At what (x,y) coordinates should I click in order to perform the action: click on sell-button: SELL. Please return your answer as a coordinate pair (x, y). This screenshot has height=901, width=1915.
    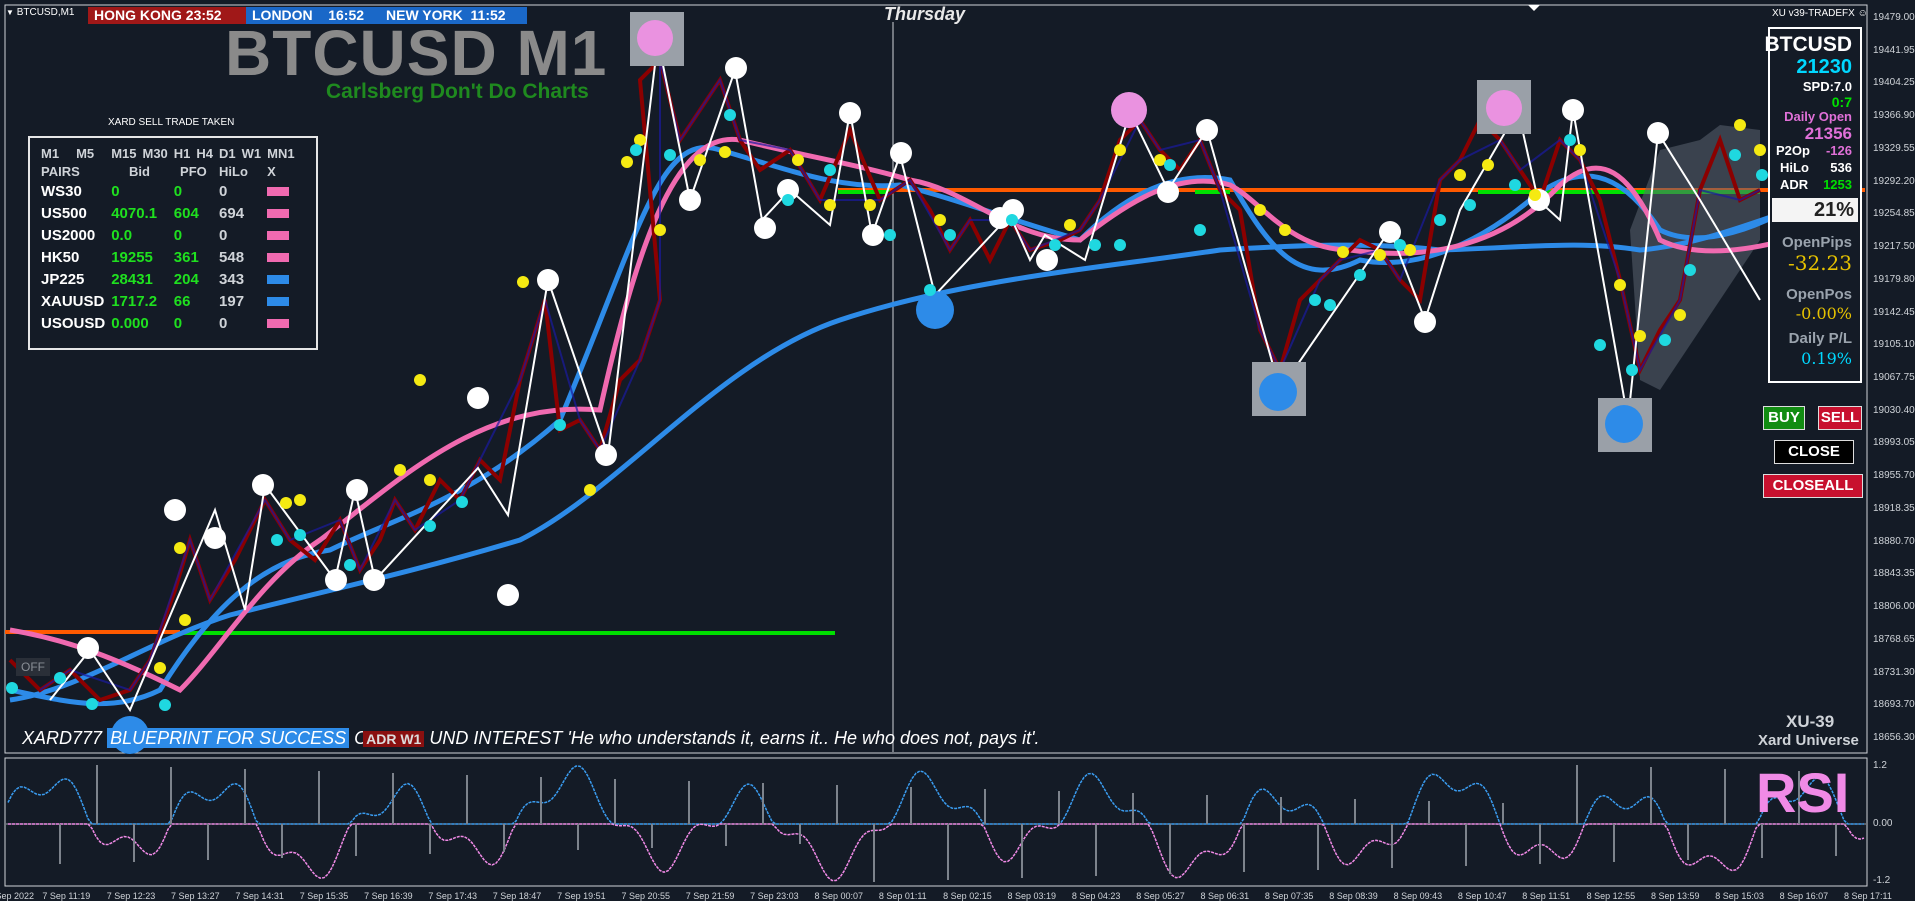
    Looking at the image, I should click on (1840, 418).